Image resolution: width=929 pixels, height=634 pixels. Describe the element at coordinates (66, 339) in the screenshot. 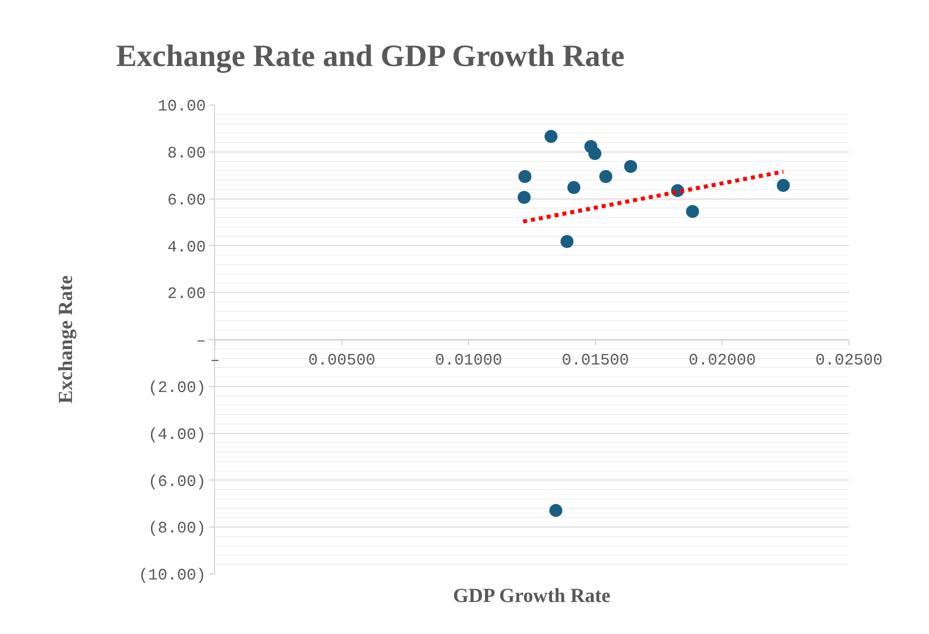

I see `y-axis-title: Exchange Rate` at that location.